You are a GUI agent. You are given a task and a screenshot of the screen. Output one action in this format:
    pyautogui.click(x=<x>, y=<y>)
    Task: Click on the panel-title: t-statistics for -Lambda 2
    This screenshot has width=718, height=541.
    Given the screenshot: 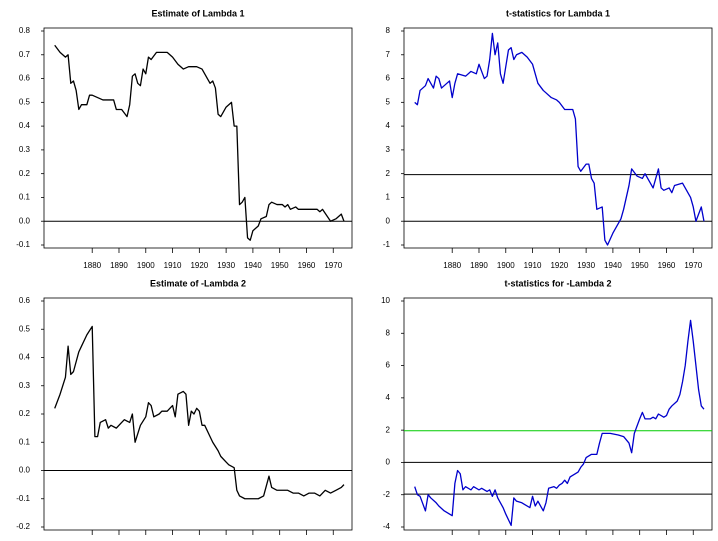 What is the action you would take?
    pyautogui.click(x=557, y=283)
    